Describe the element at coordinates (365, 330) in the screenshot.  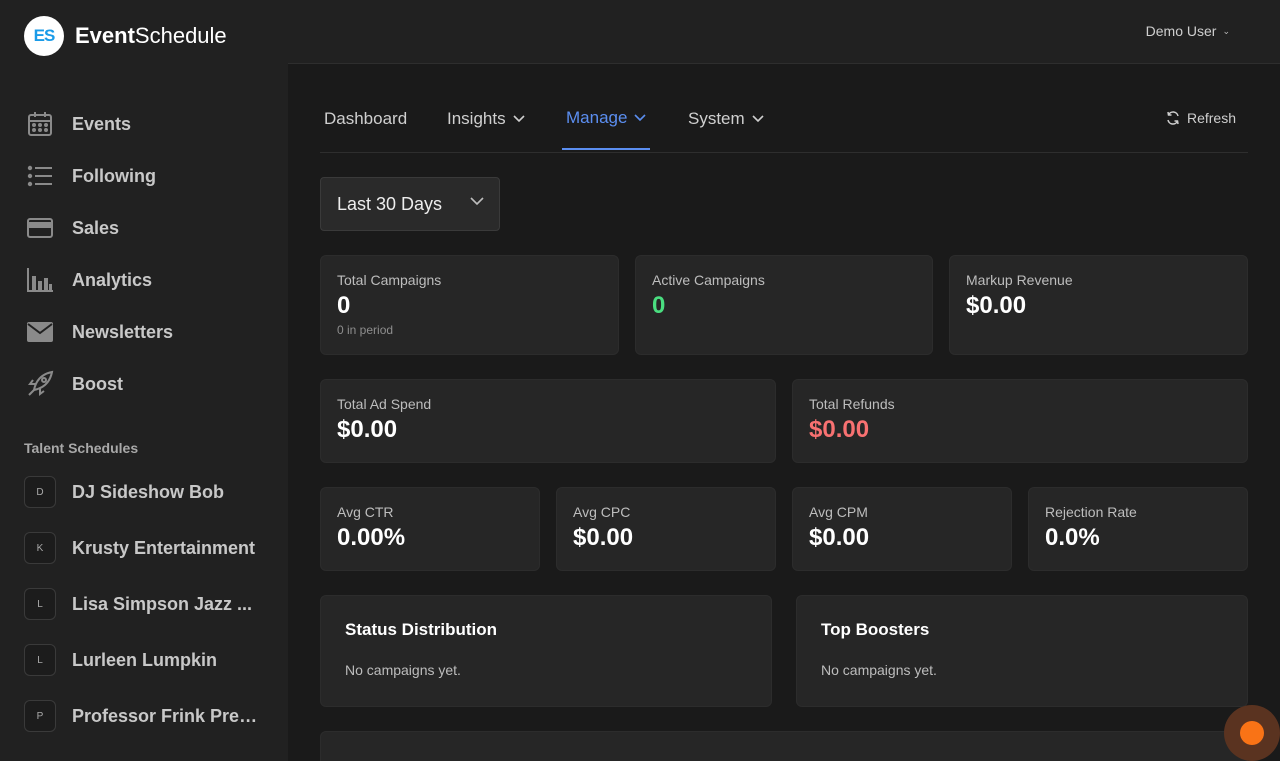
I see `stat-subtext: 0 in period` at that location.